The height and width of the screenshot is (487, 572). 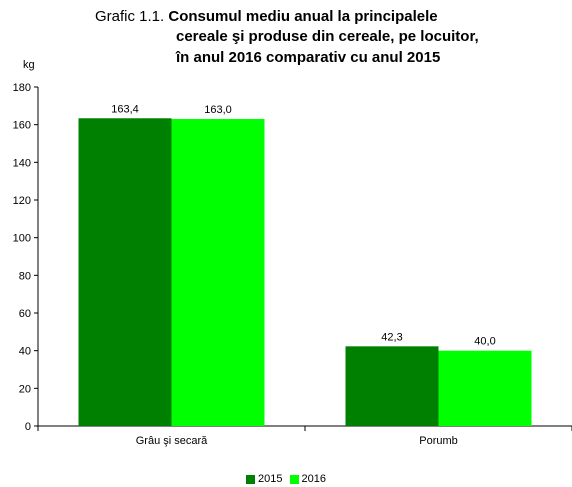 What do you see at coordinates (438, 441) in the screenshot?
I see `x-tick-label: Porumb` at bounding box center [438, 441].